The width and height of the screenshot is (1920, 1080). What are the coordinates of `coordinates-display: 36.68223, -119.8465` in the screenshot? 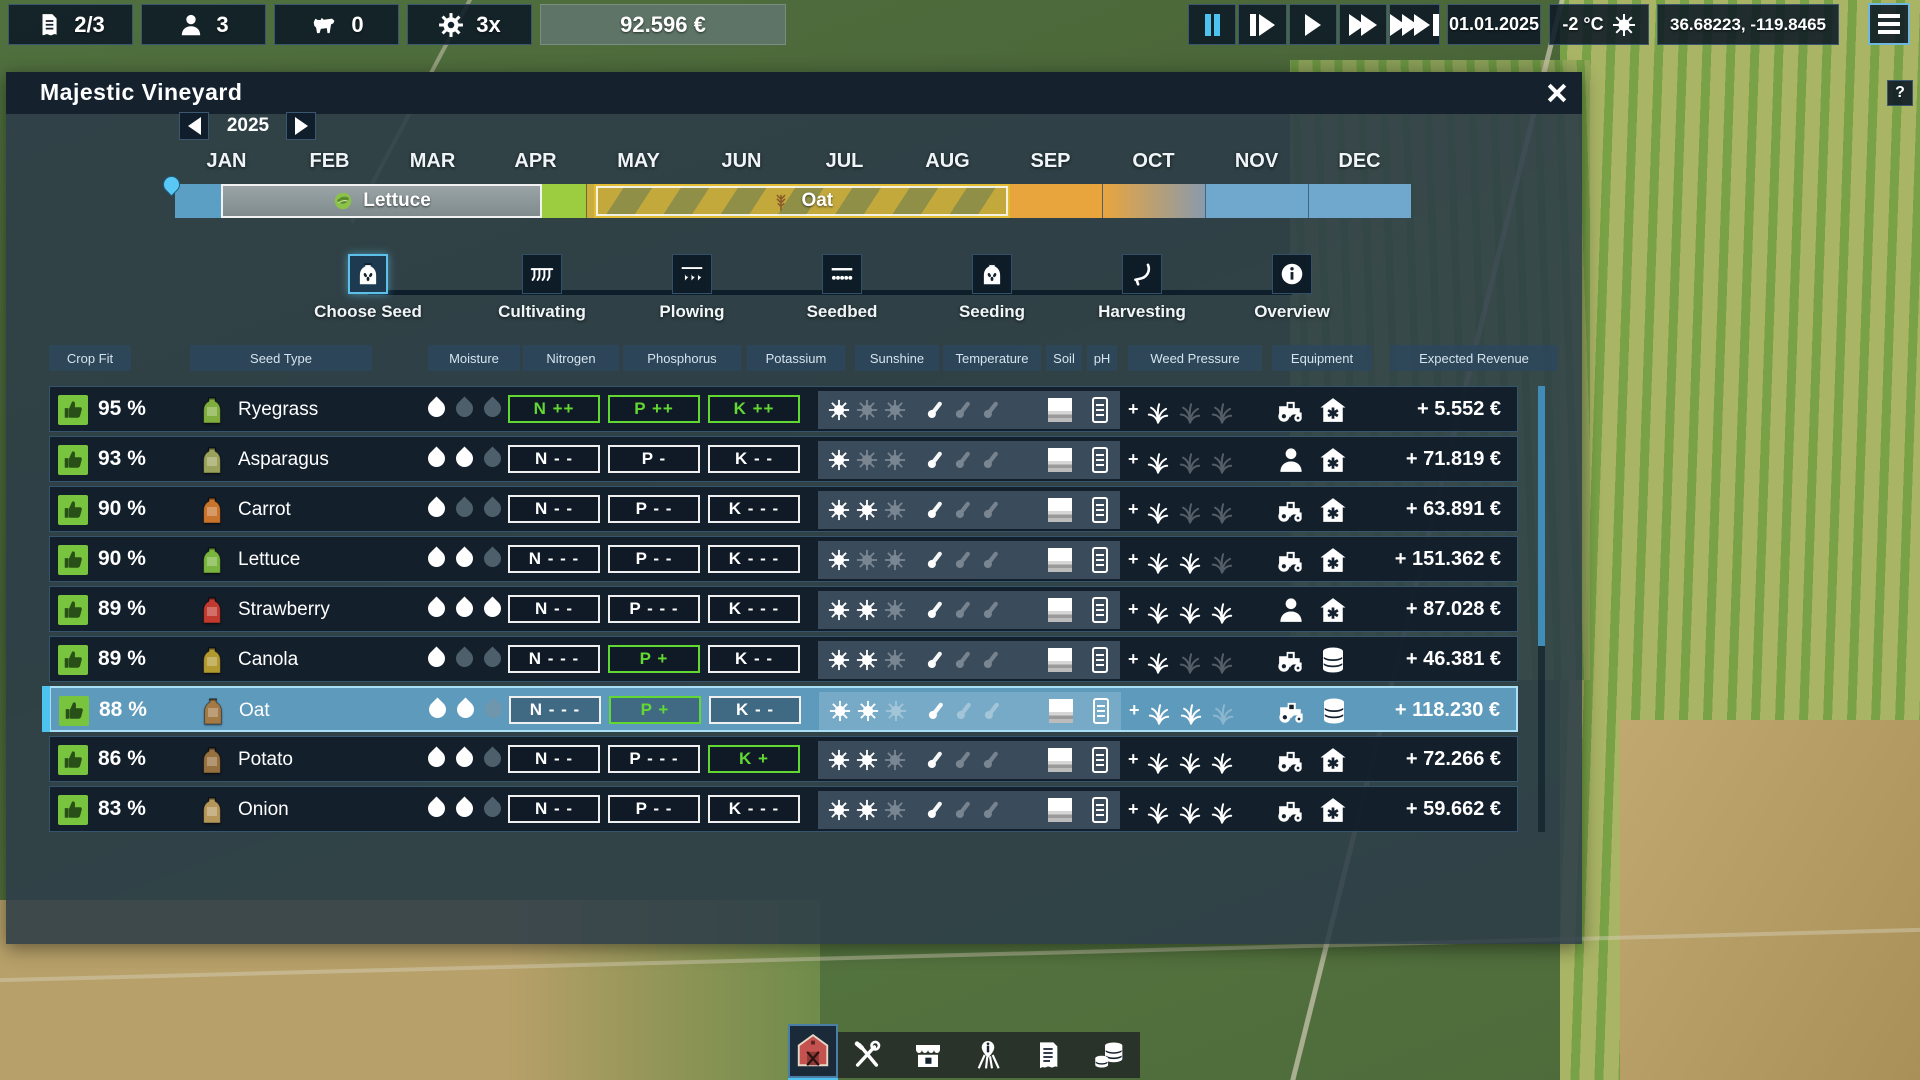 It's located at (1748, 24).